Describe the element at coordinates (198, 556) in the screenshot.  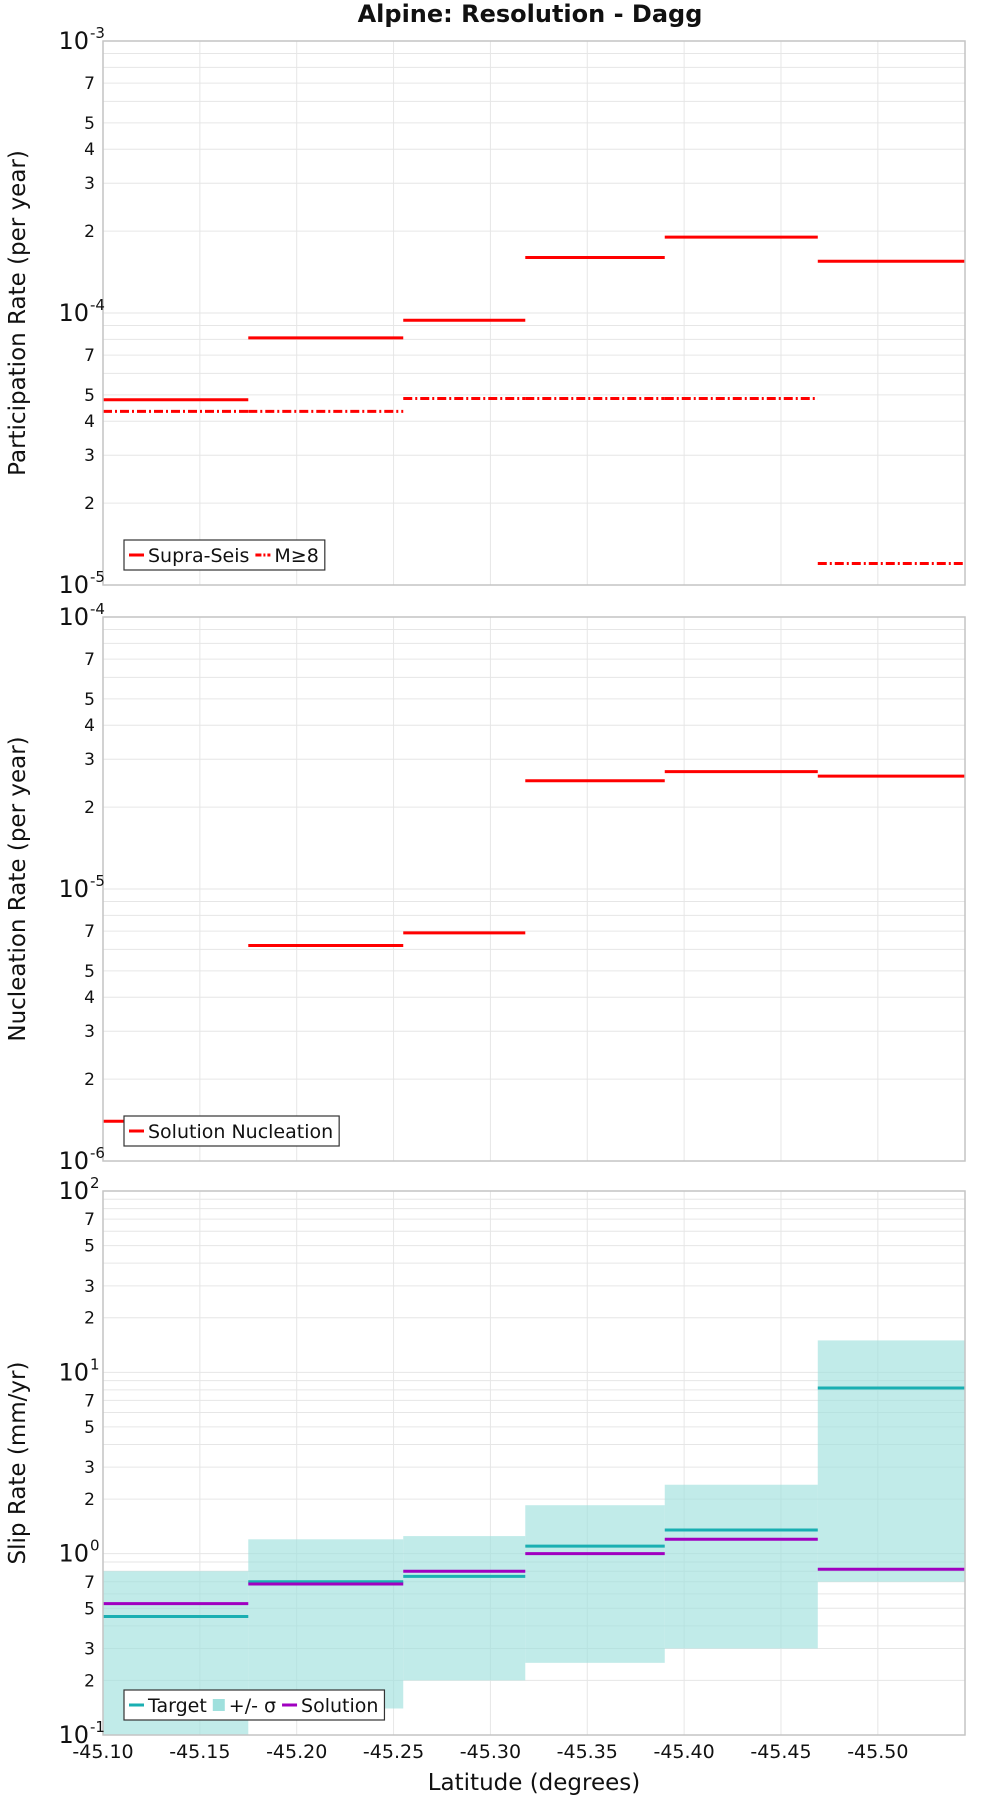
I see `legend-label: Supra-Seis` at that location.